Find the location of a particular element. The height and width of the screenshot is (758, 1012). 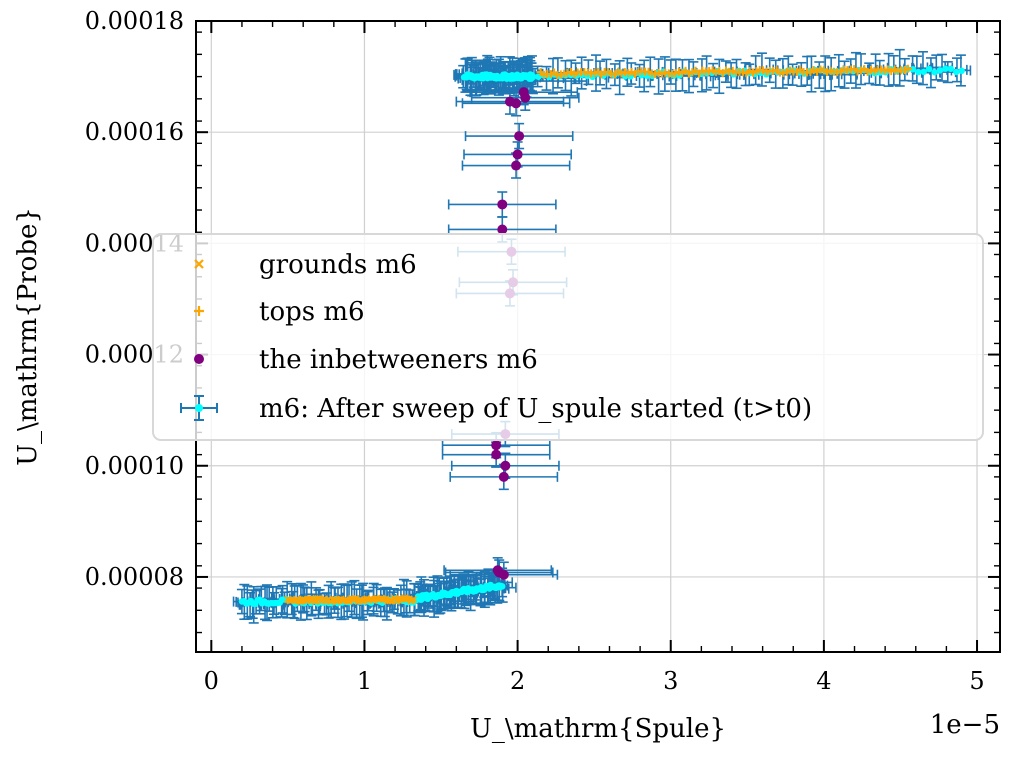

x-tick-label: 3 is located at coordinates (670, 681).